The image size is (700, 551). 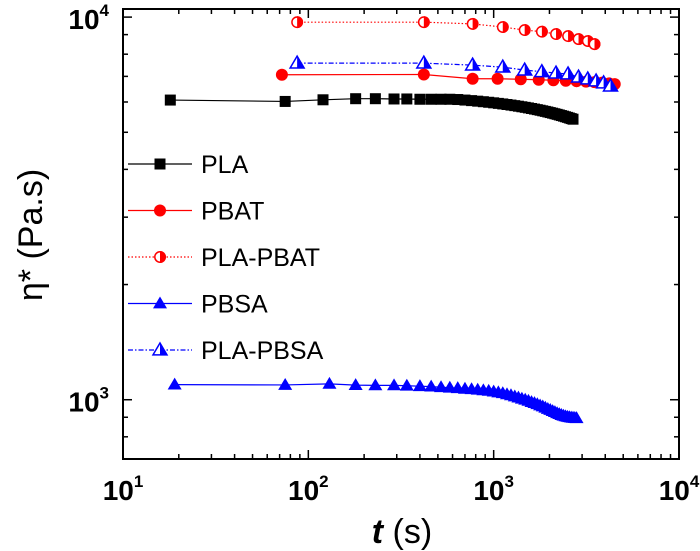 What do you see at coordinates (402, 532) in the screenshot?
I see `x-axis-title: t (s)` at bounding box center [402, 532].